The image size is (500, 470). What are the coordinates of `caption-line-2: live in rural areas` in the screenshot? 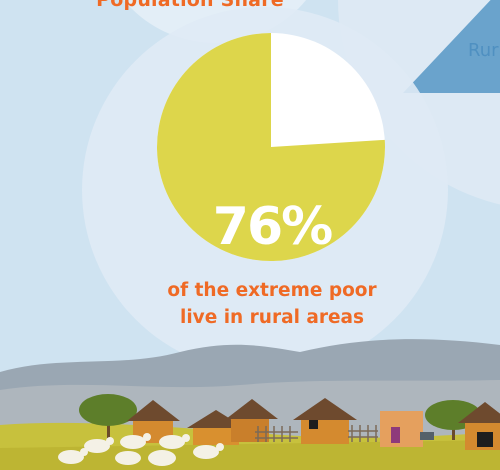 It's located at (271, 317).